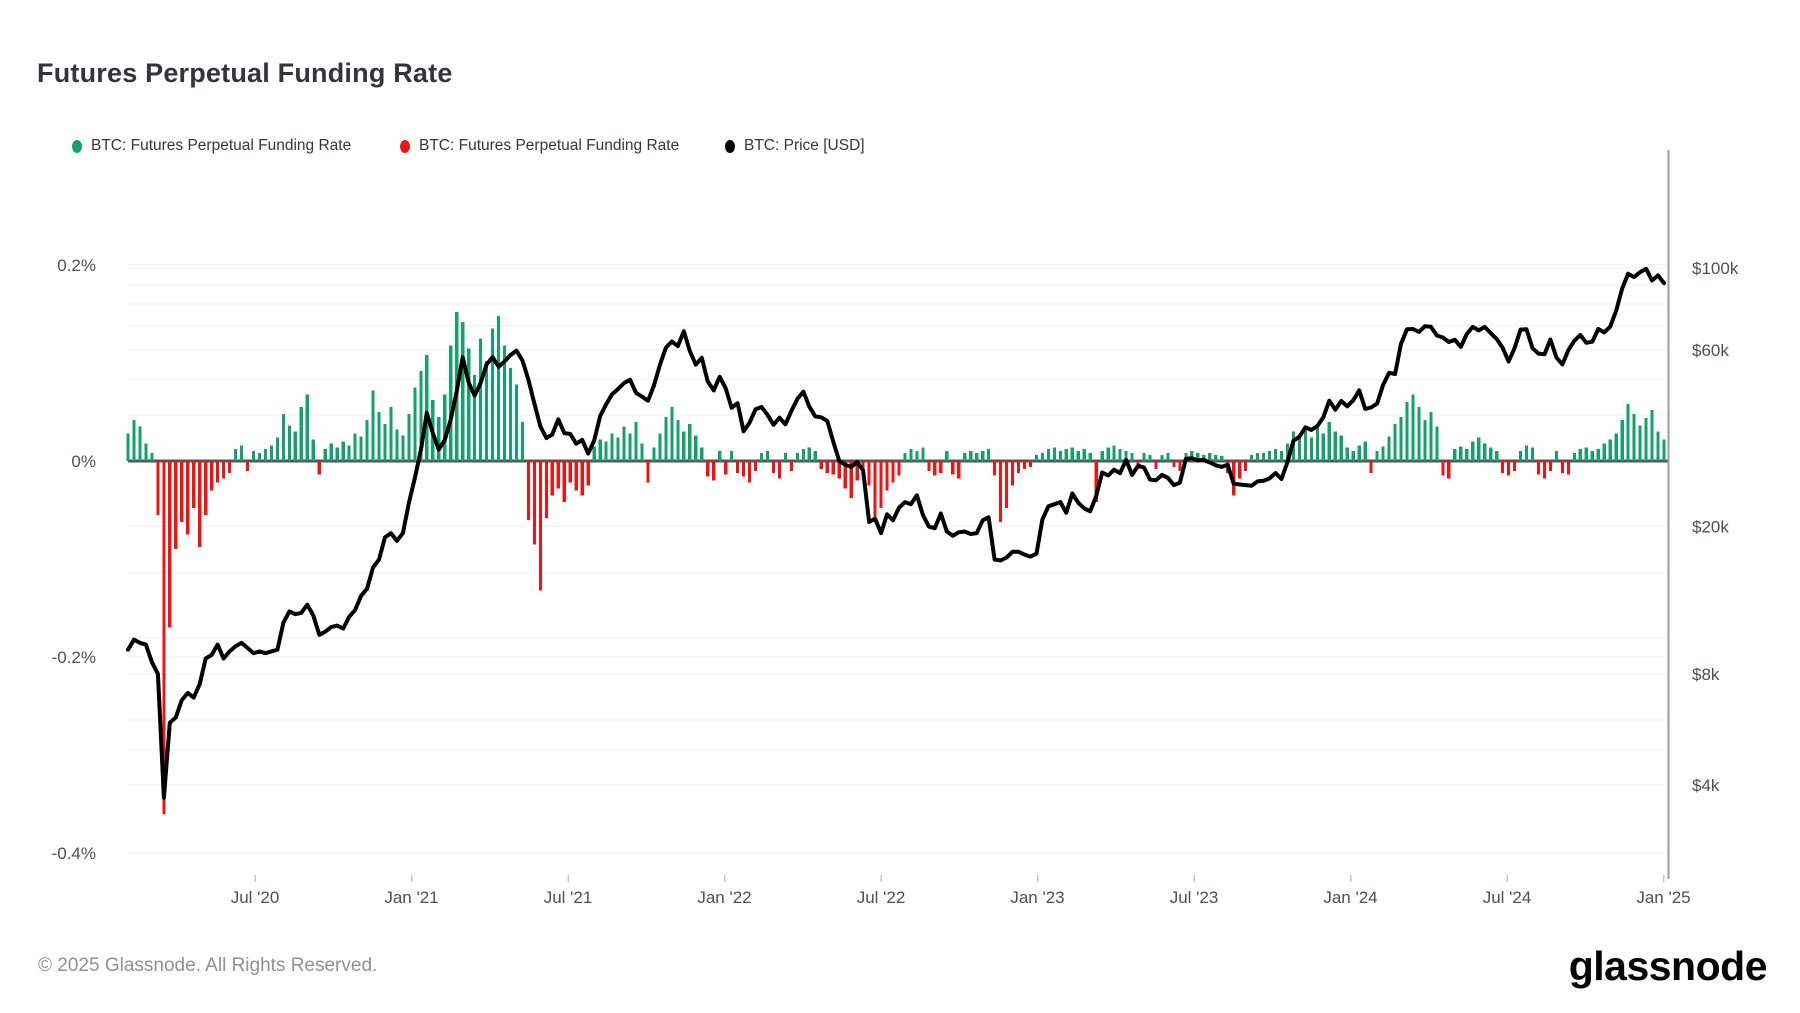 The height and width of the screenshot is (1013, 1800). I want to click on left-axis-tick-label: 0%, so click(83, 461).